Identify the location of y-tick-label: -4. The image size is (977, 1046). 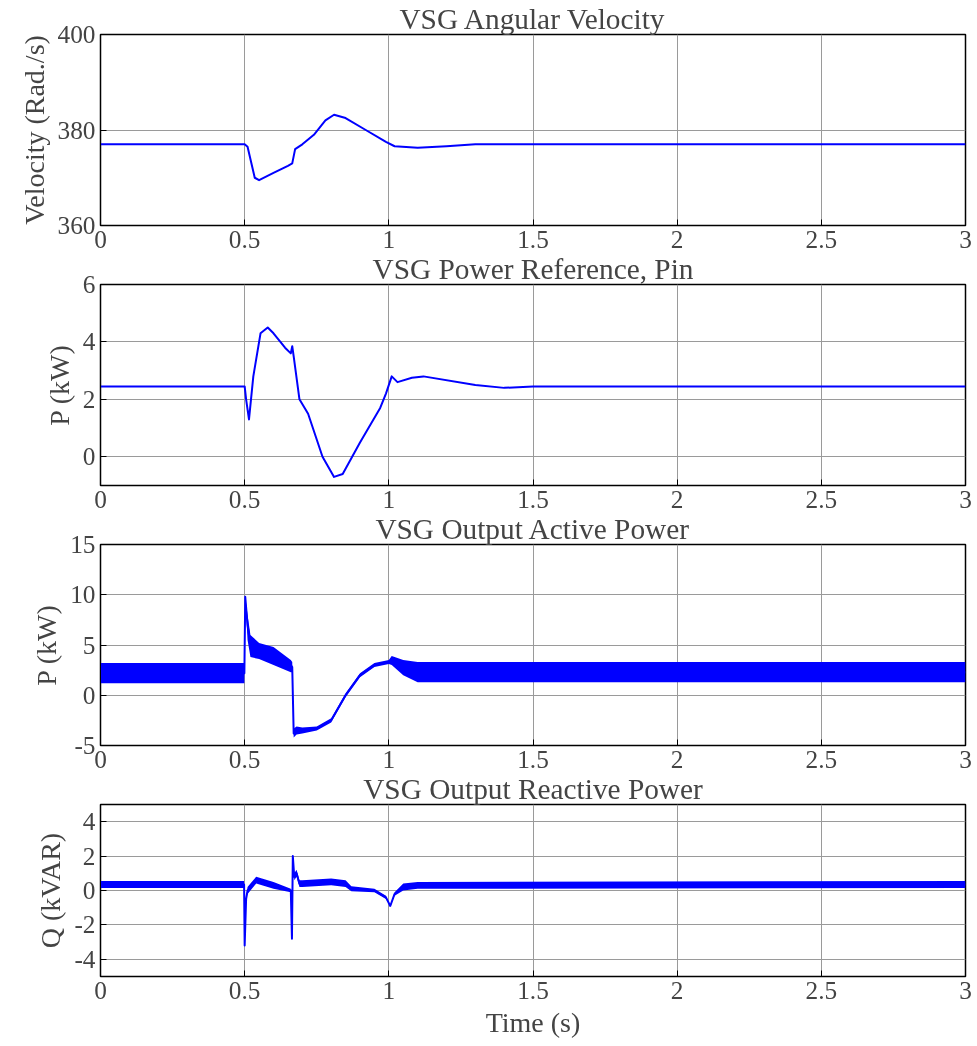
(85, 958).